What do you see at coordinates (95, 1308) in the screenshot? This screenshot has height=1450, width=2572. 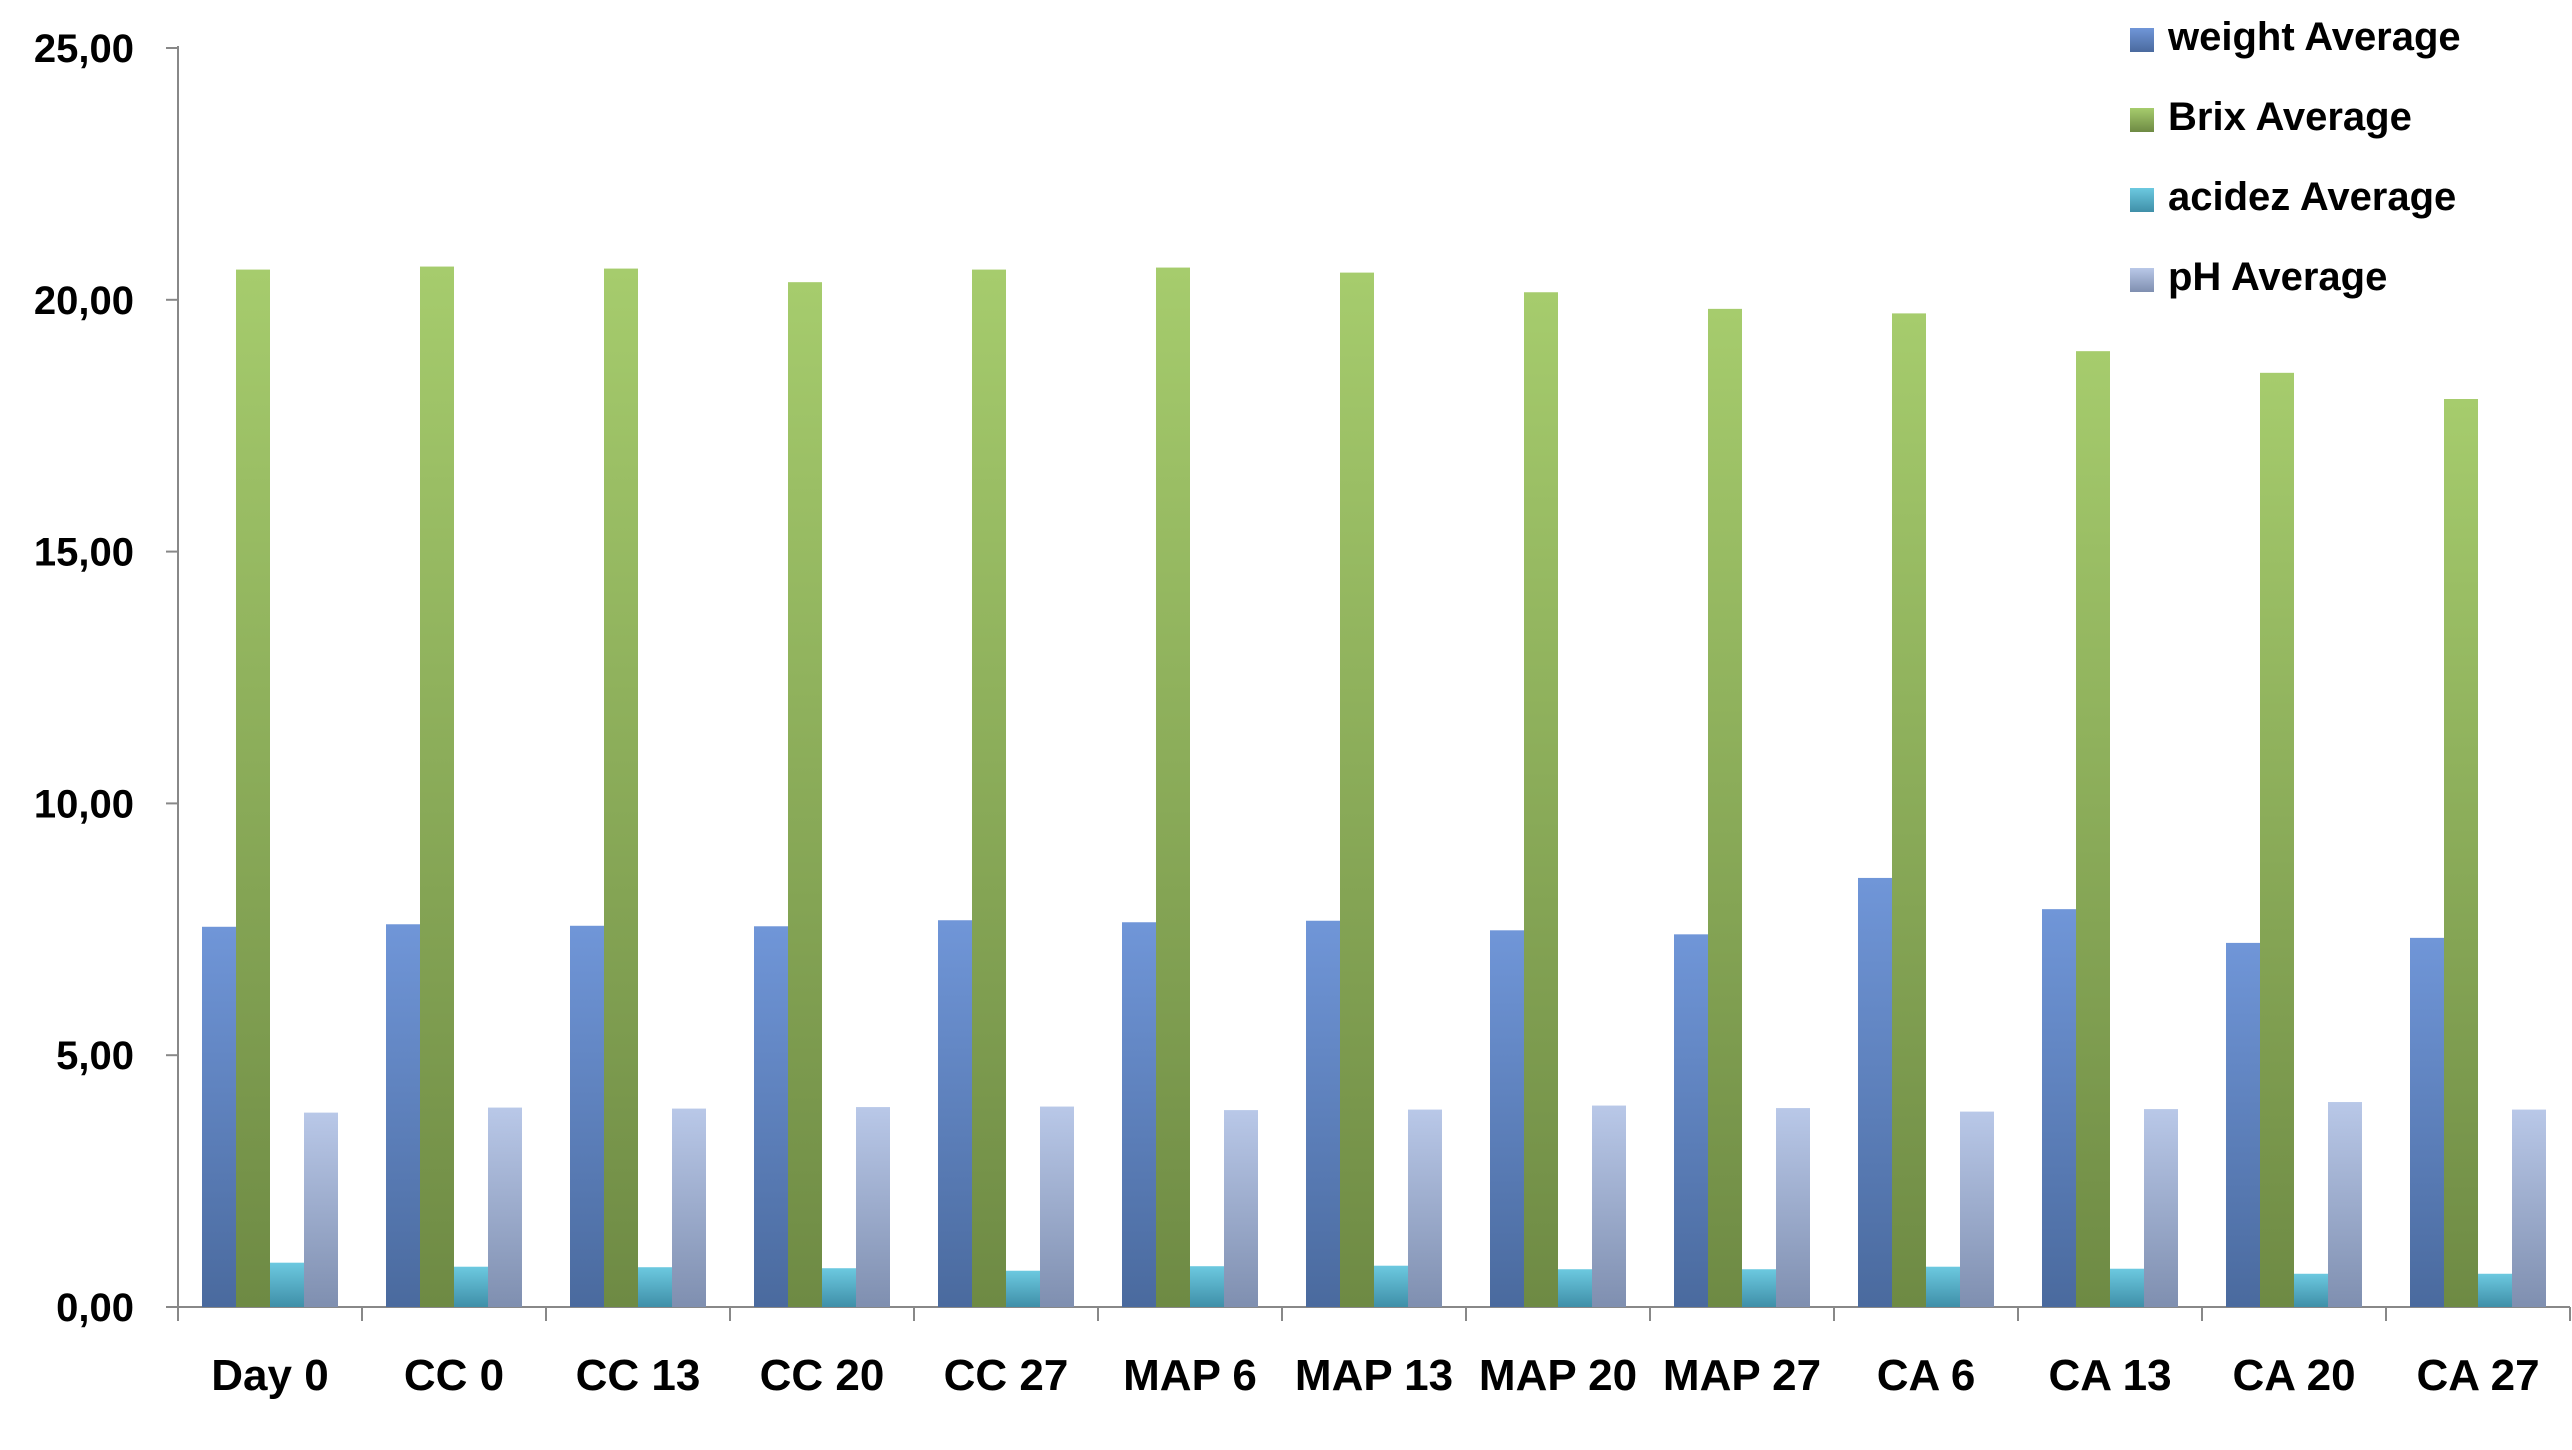 I see `y-tick-label: 0,00` at bounding box center [95, 1308].